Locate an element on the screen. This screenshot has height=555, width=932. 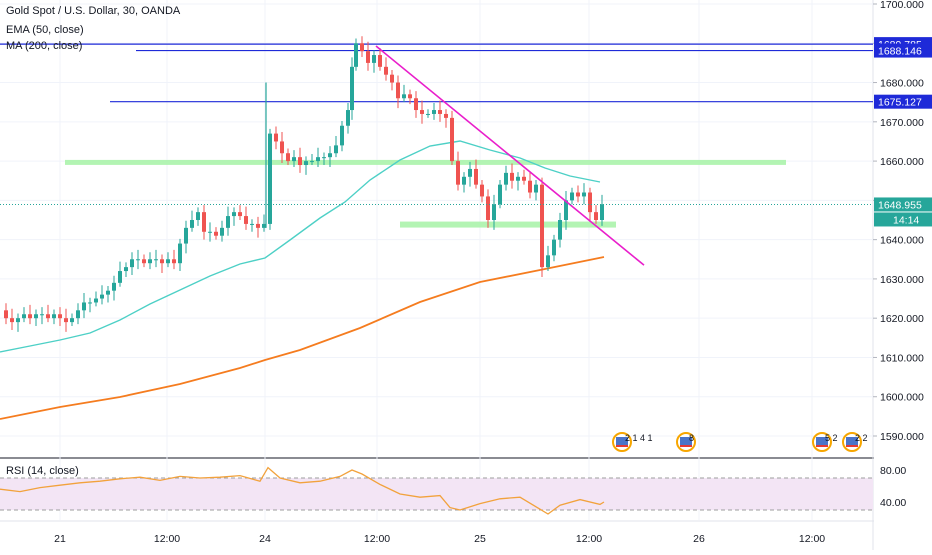
rsi-line is located at coordinates (302, 490).